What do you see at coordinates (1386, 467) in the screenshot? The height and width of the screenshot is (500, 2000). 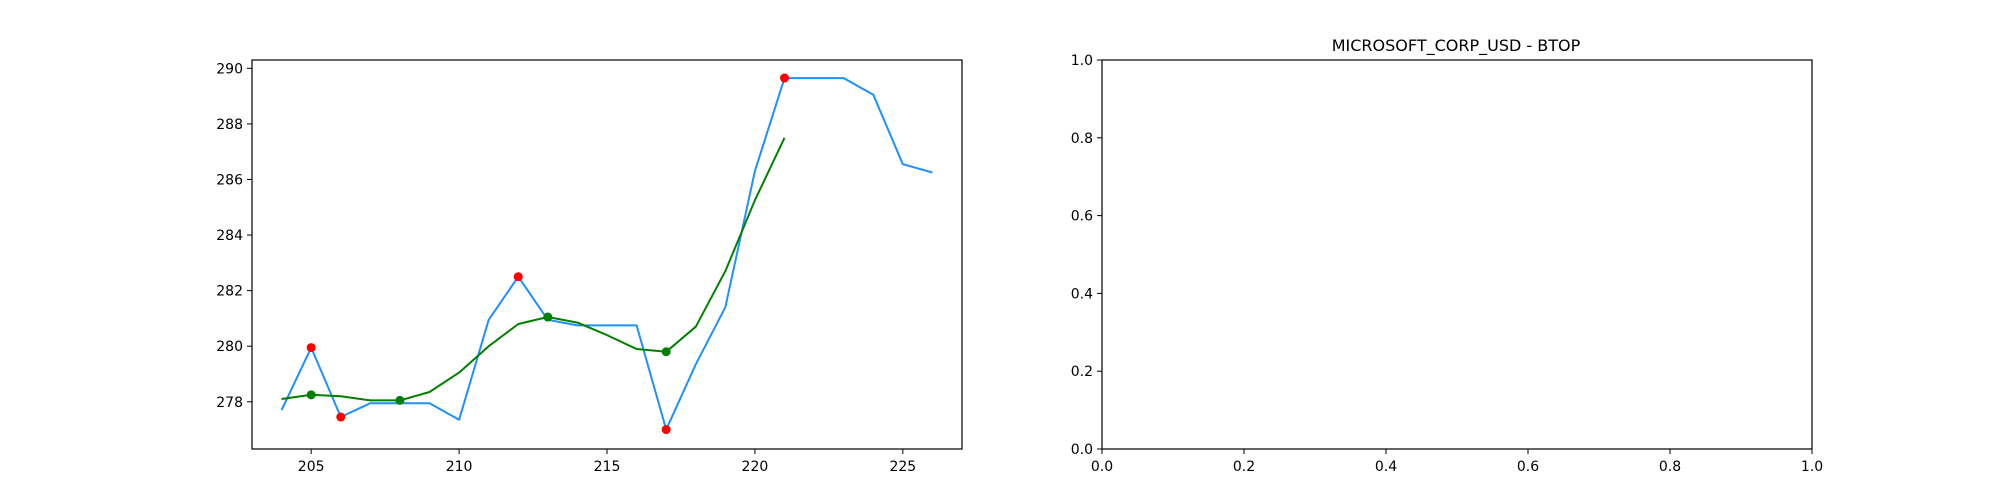 I see `x-tick-label: 0.4` at bounding box center [1386, 467].